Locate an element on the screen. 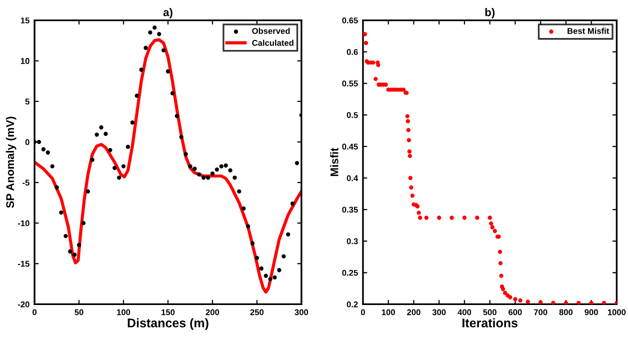 The image size is (628, 338). x-axis-title: Iterations is located at coordinates (490, 323).